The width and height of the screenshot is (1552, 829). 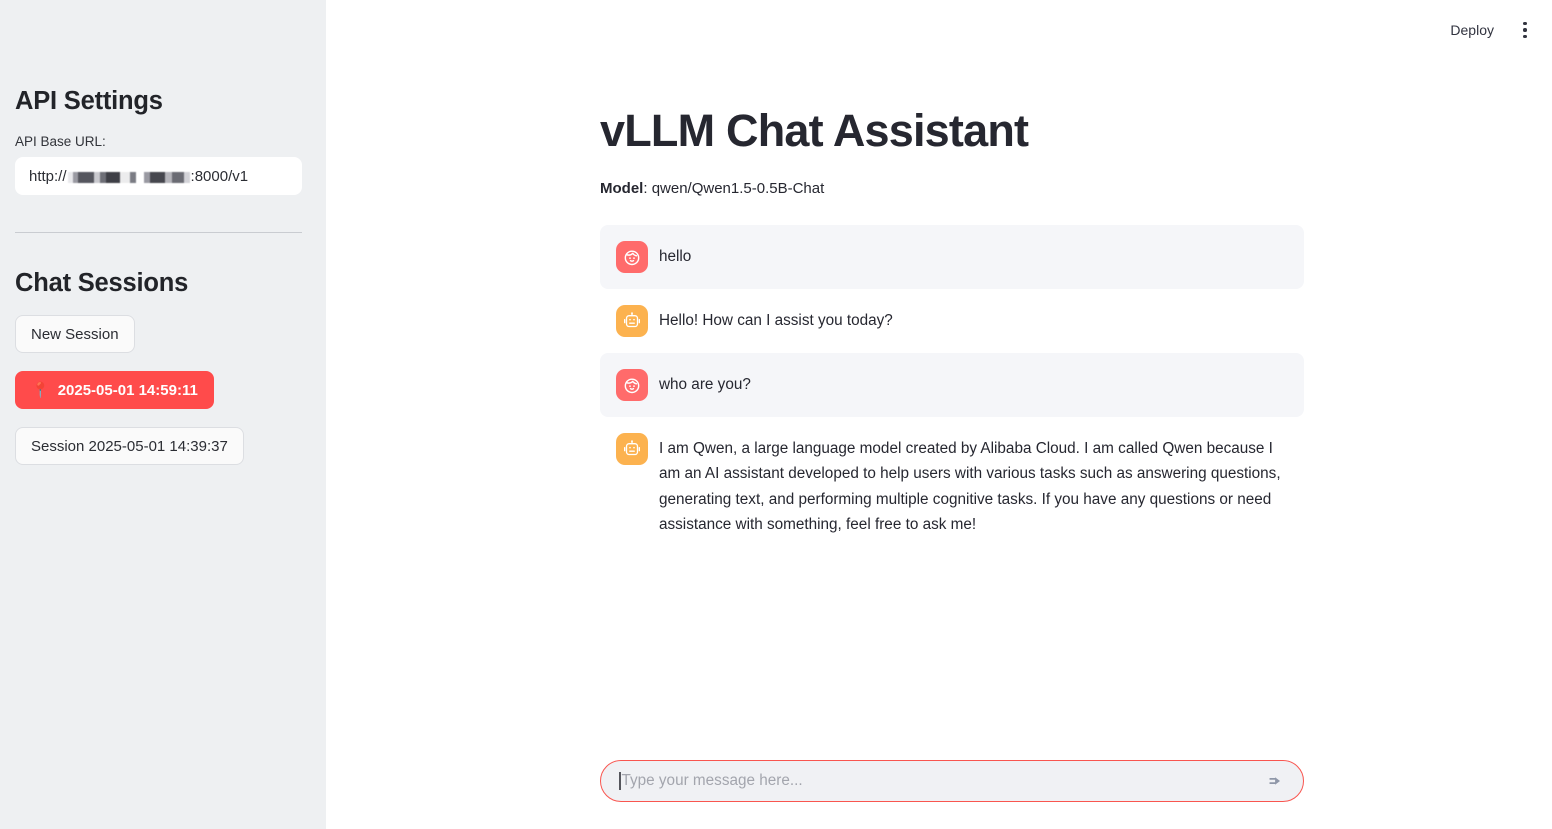 What do you see at coordinates (102, 283) in the screenshot?
I see `chat-sessions-heading: Chat Sessions` at bounding box center [102, 283].